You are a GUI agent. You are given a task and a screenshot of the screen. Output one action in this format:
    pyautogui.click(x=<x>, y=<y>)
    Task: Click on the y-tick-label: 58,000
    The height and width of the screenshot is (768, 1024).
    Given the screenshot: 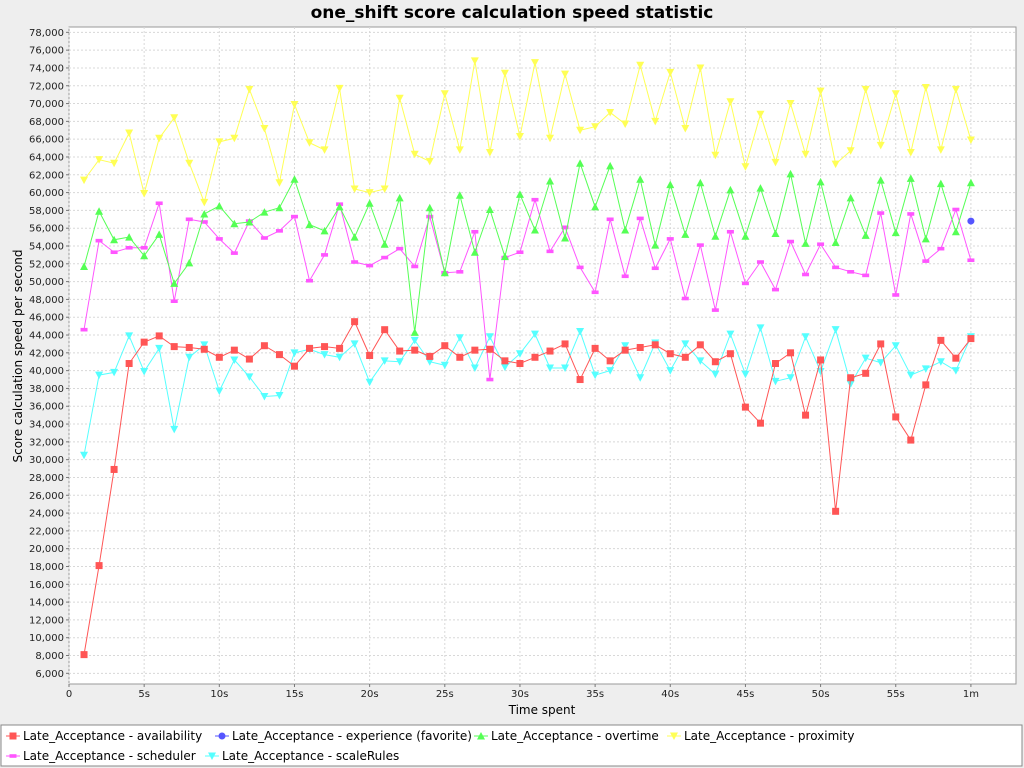 What is the action you would take?
    pyautogui.click(x=46, y=211)
    